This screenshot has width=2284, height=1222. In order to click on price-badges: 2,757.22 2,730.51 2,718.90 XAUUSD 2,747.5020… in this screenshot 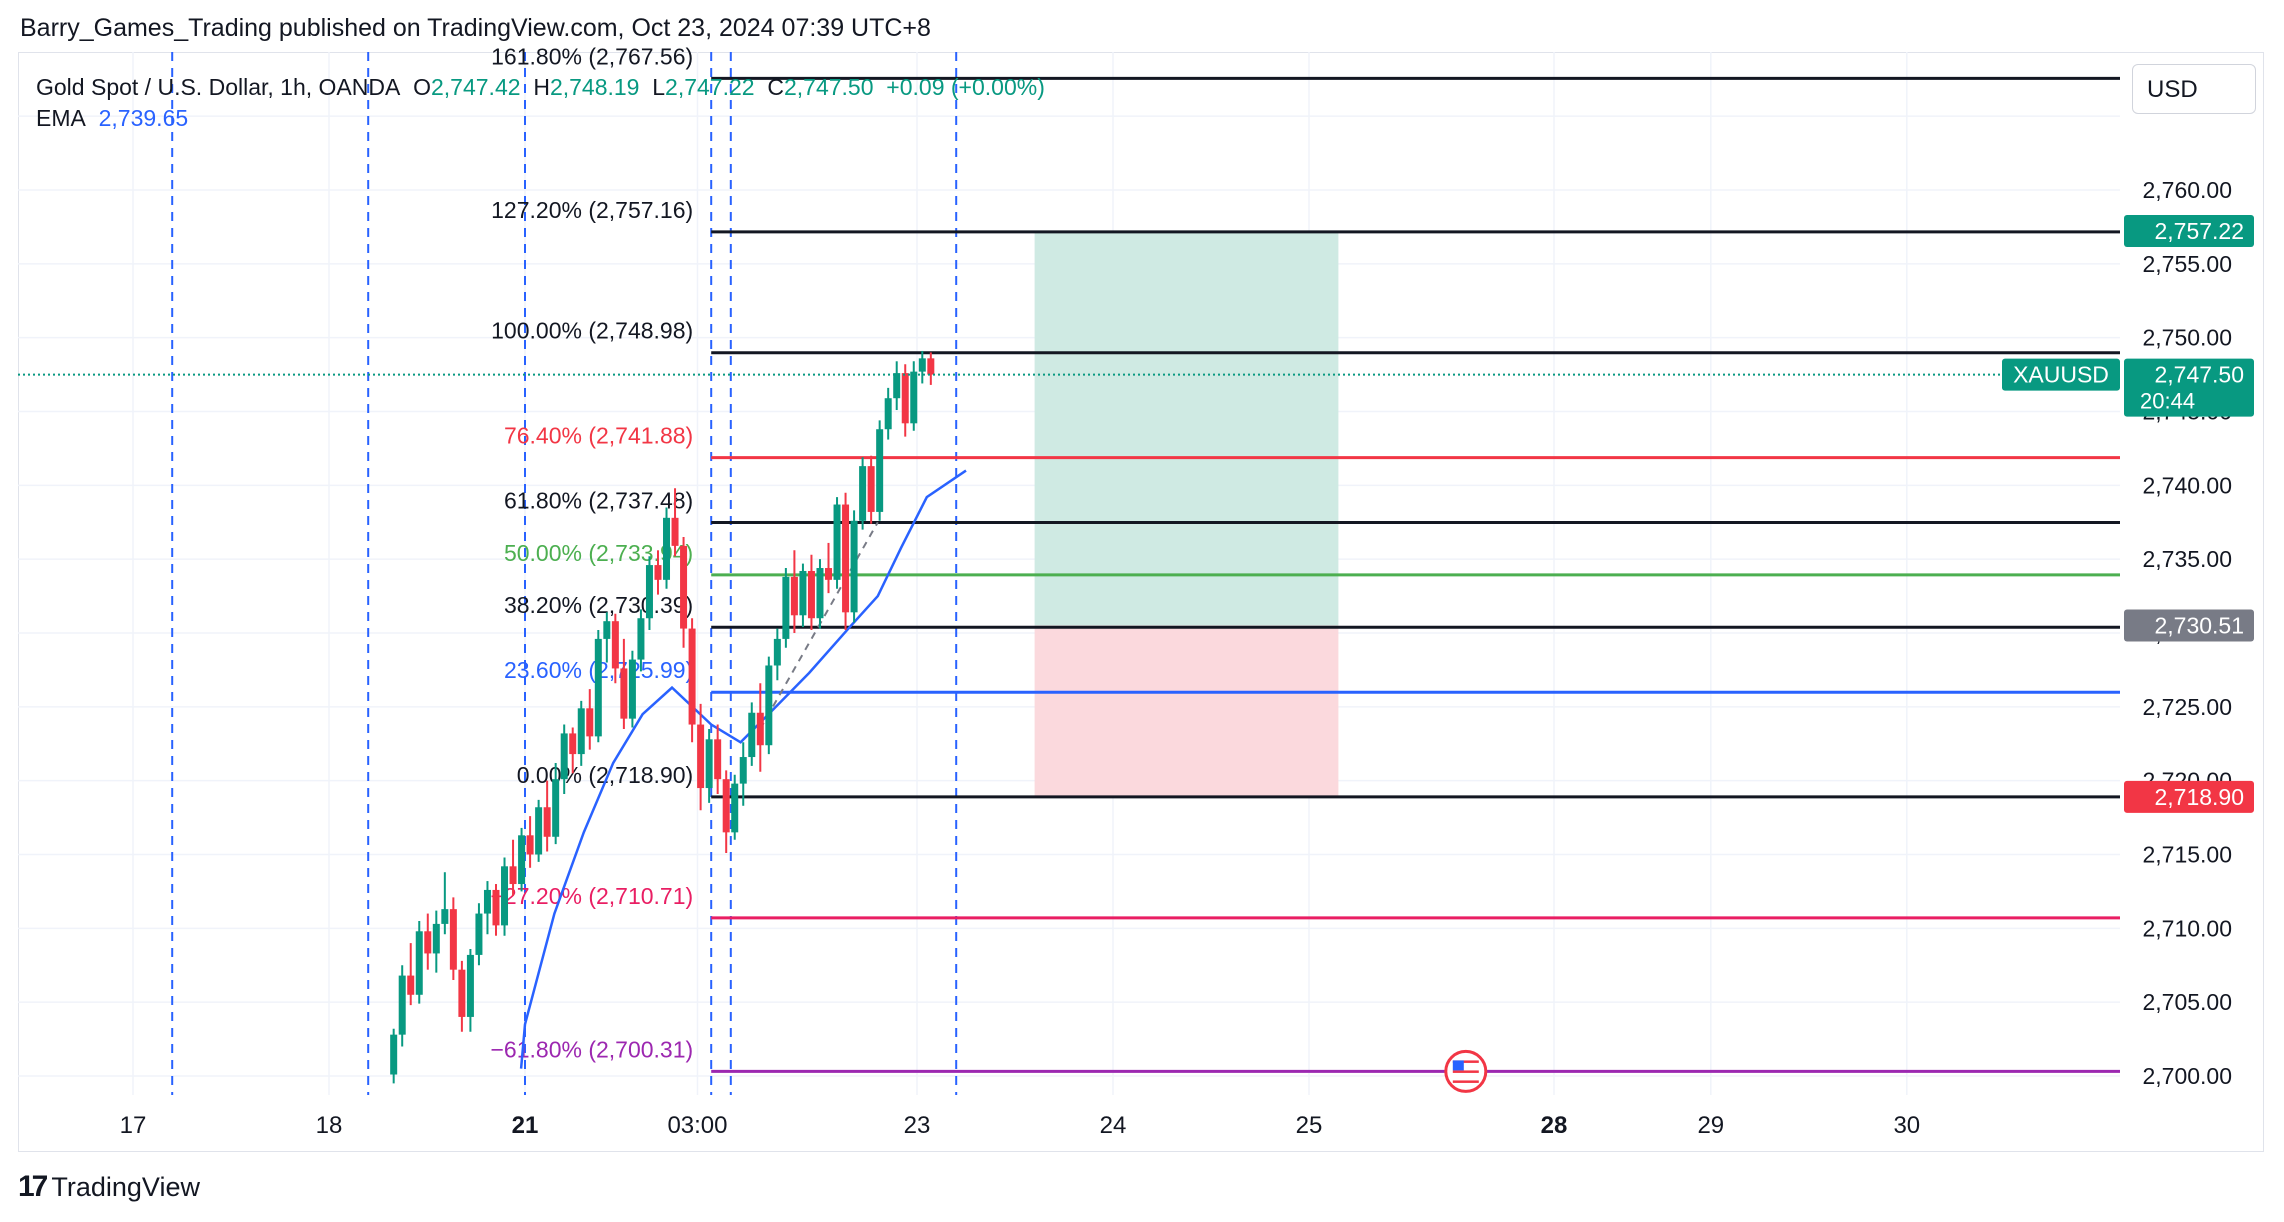, I will do `click(2128, 514)`.